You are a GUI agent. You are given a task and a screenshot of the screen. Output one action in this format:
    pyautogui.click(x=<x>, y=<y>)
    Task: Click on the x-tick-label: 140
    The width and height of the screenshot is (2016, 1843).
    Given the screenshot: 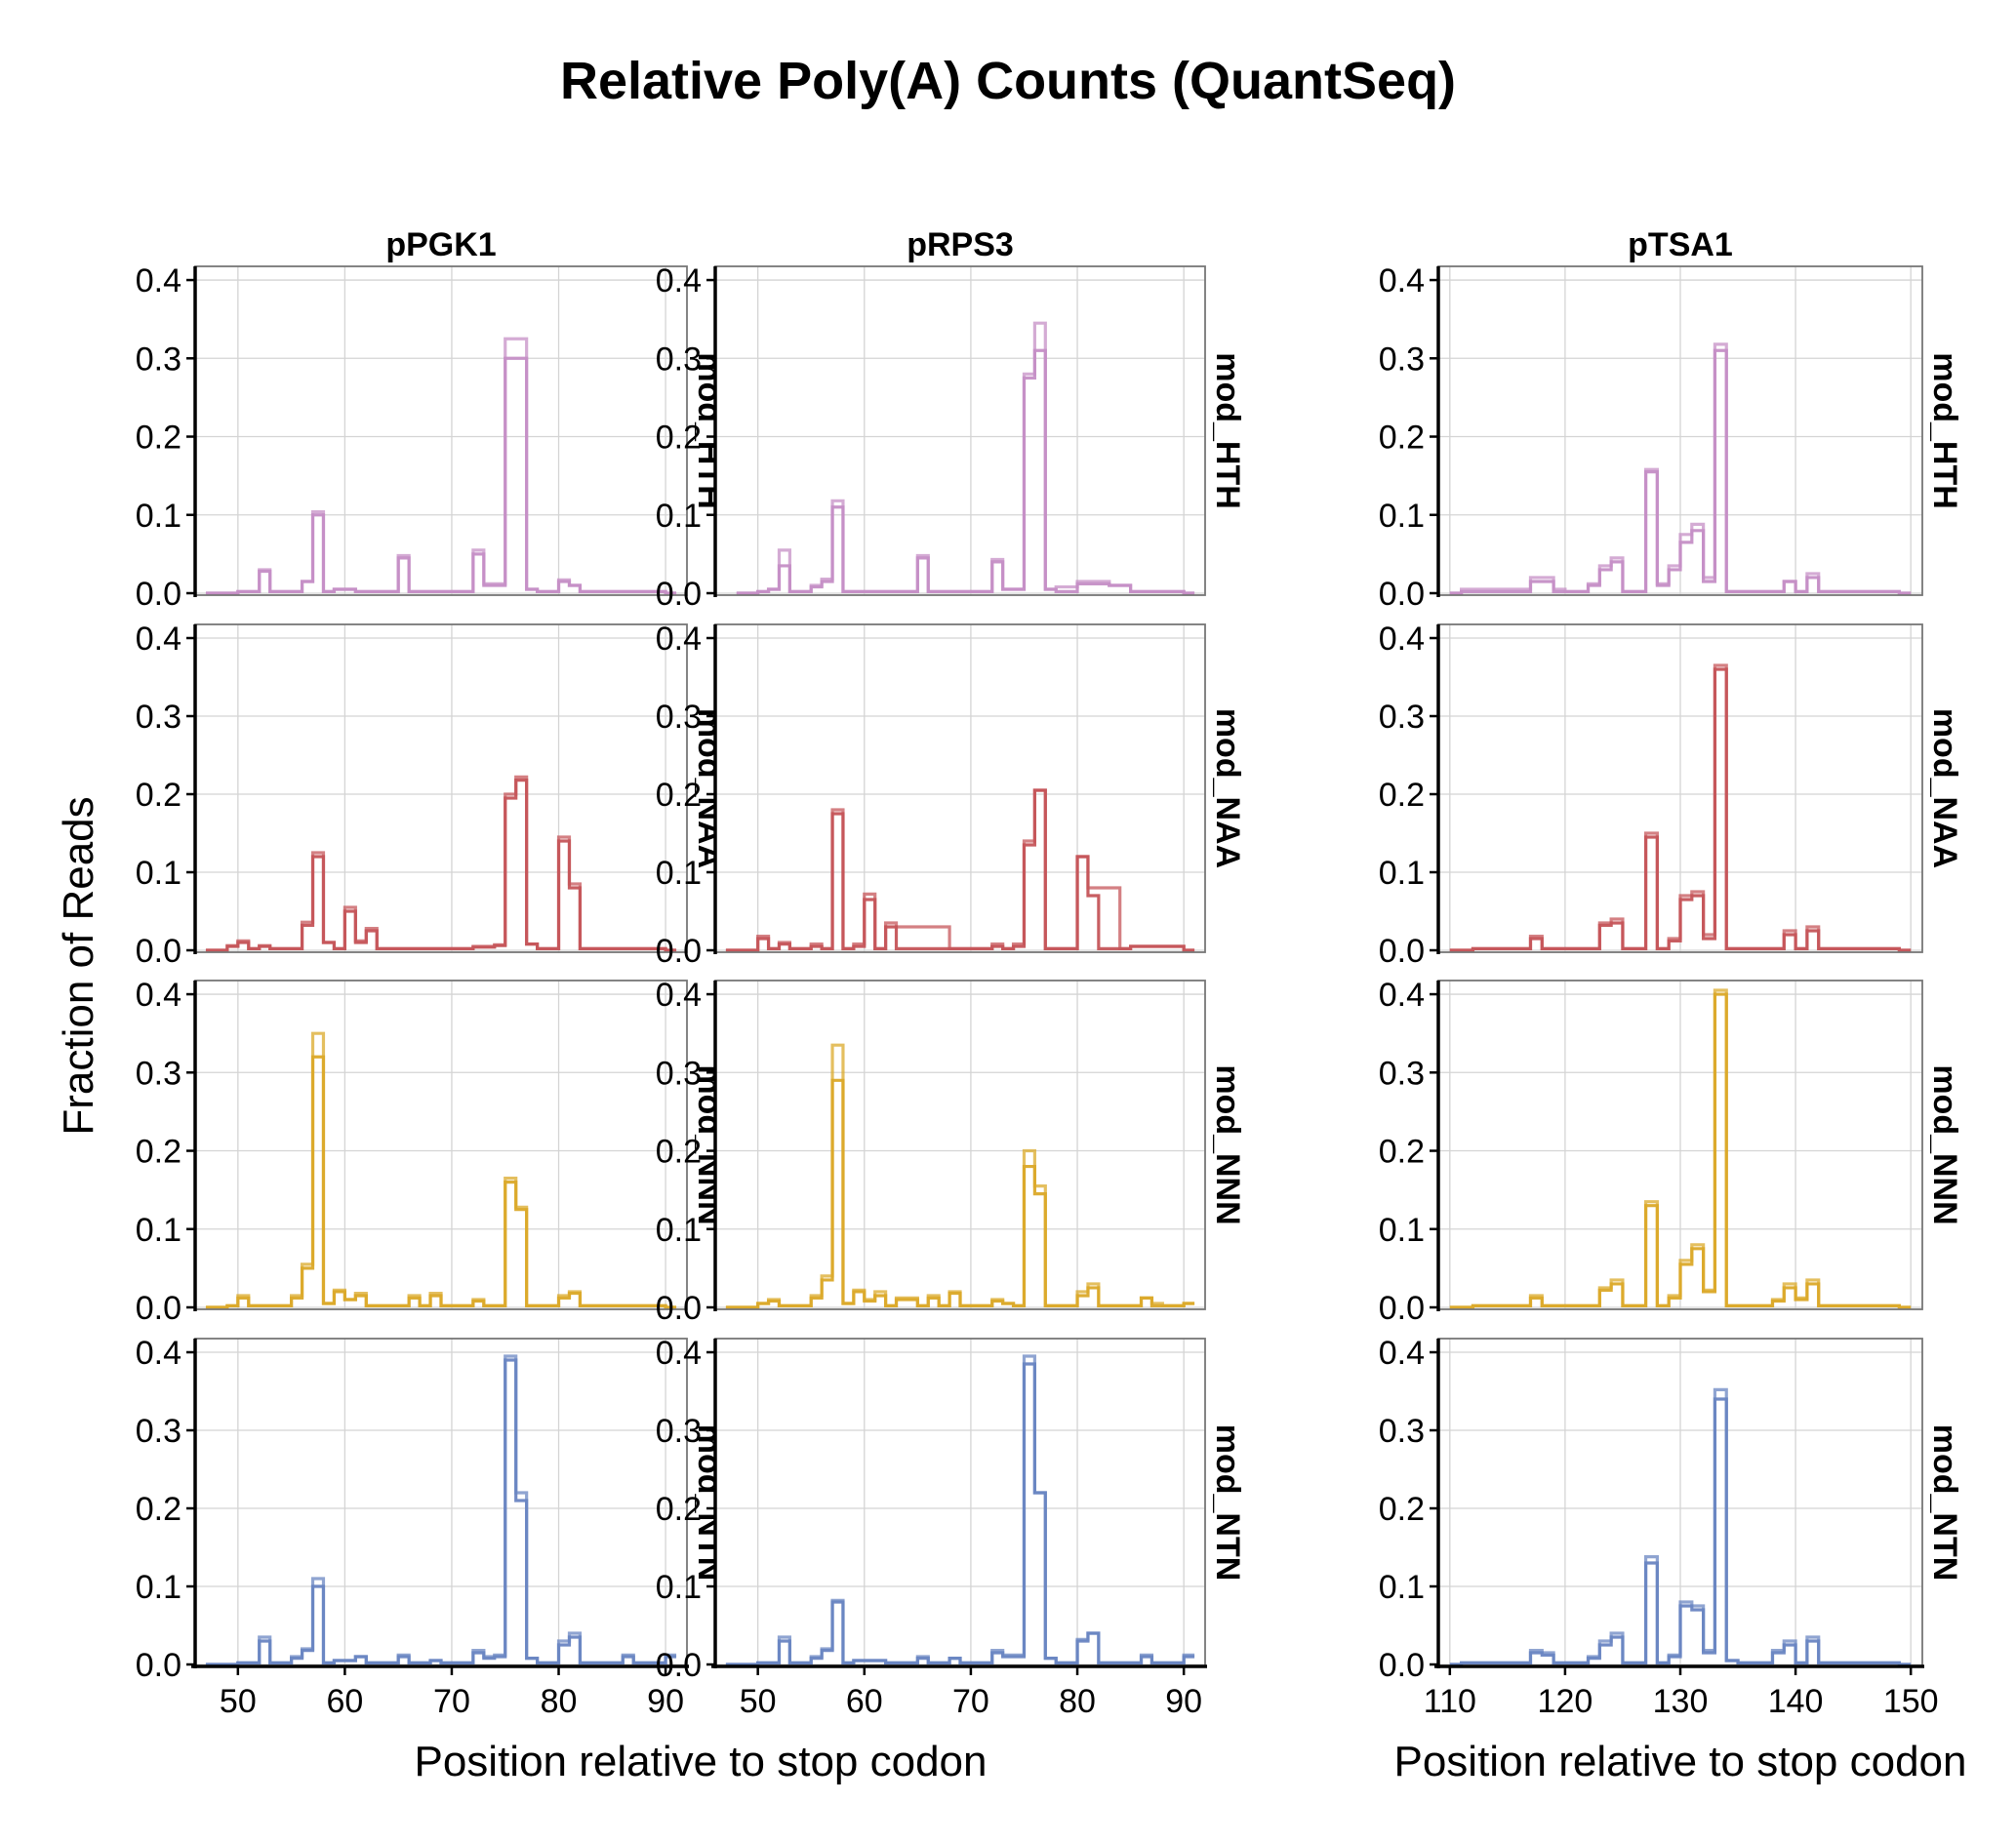 What is the action you would take?
    pyautogui.click(x=1796, y=1701)
    